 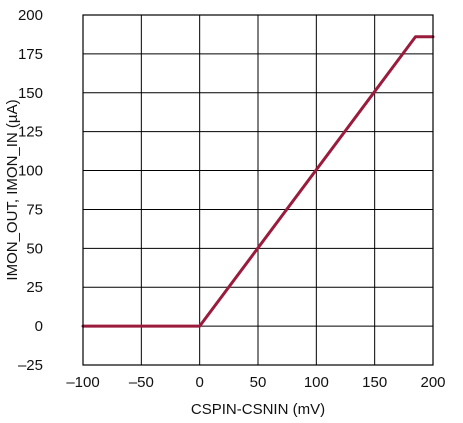 I want to click on y-tick-label: 50, so click(x=34, y=248).